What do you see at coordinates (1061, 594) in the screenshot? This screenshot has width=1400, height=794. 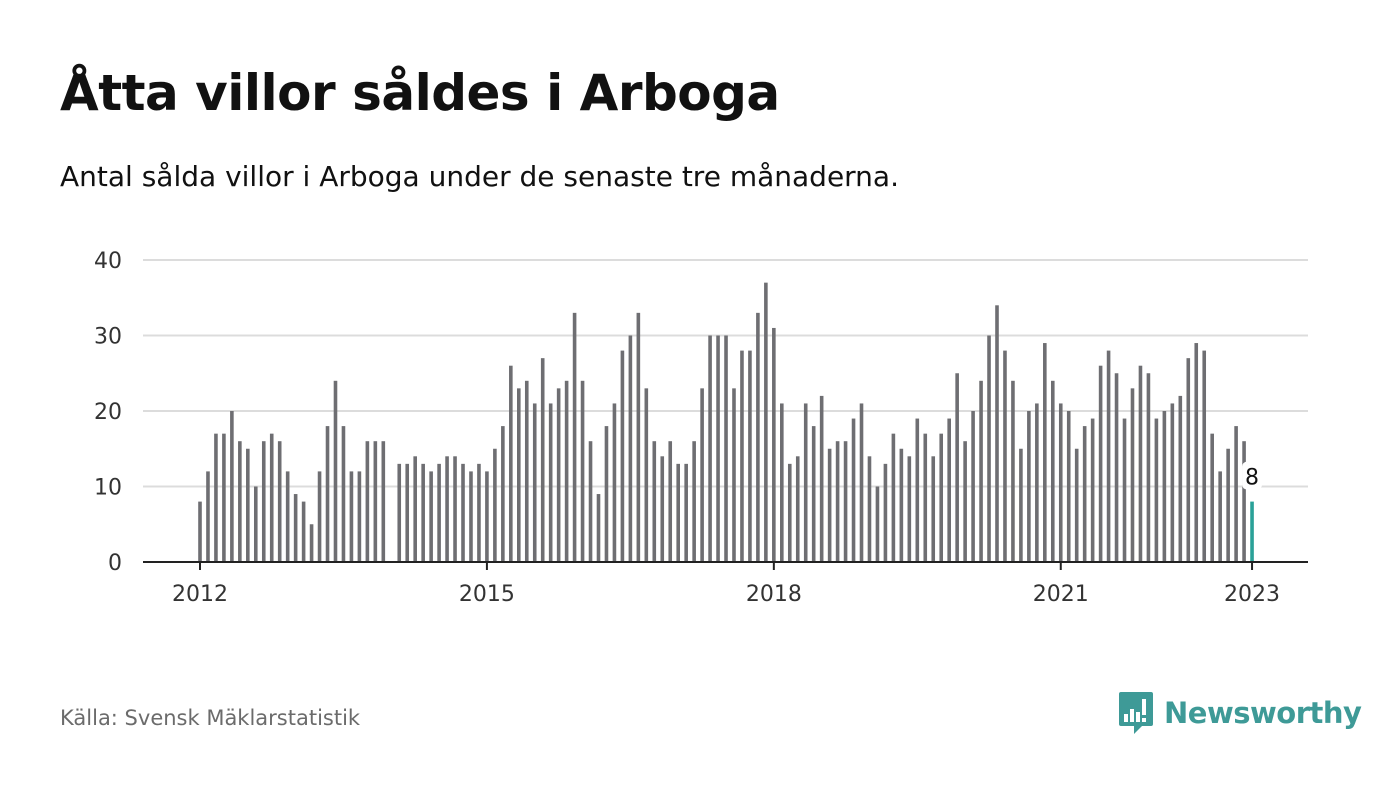 I see `x-tick-label: 2021` at bounding box center [1061, 594].